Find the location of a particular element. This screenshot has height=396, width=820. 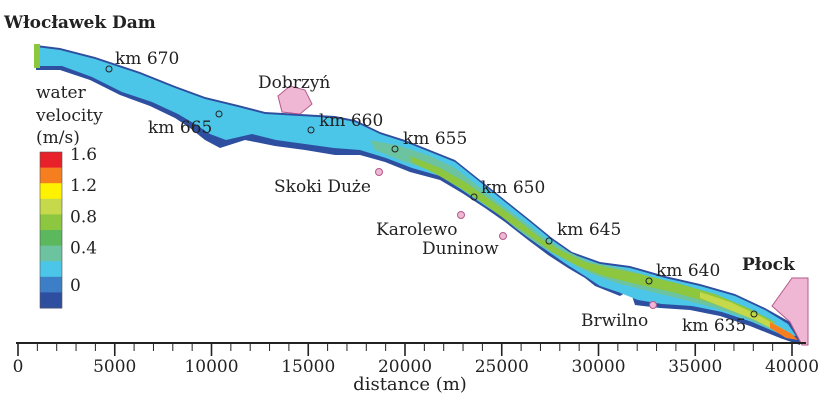

x-tick-label: 35000 is located at coordinates (695, 367).